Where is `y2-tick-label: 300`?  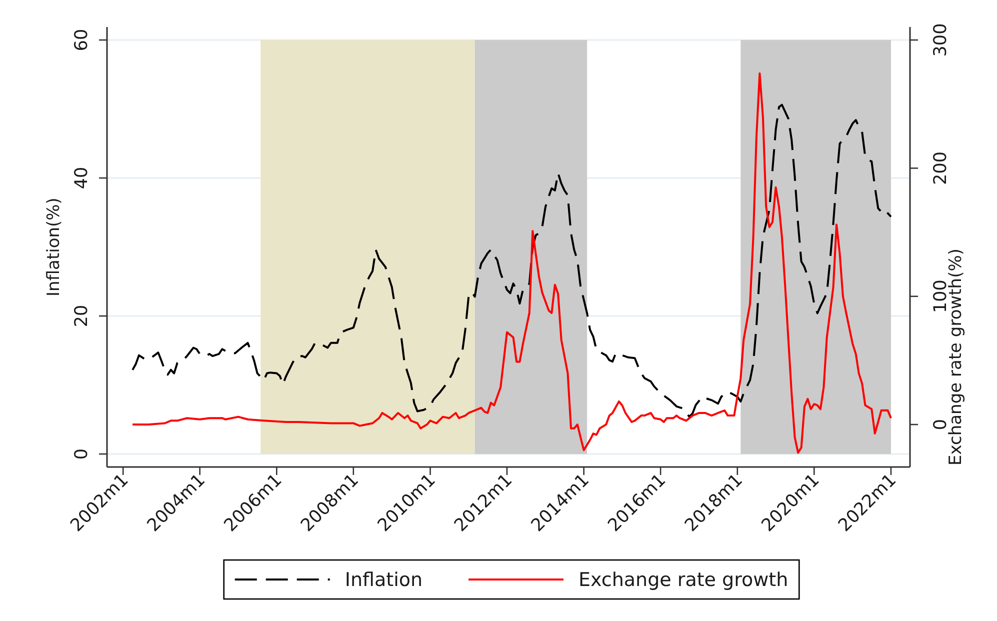 y2-tick-label: 300 is located at coordinates (941, 40).